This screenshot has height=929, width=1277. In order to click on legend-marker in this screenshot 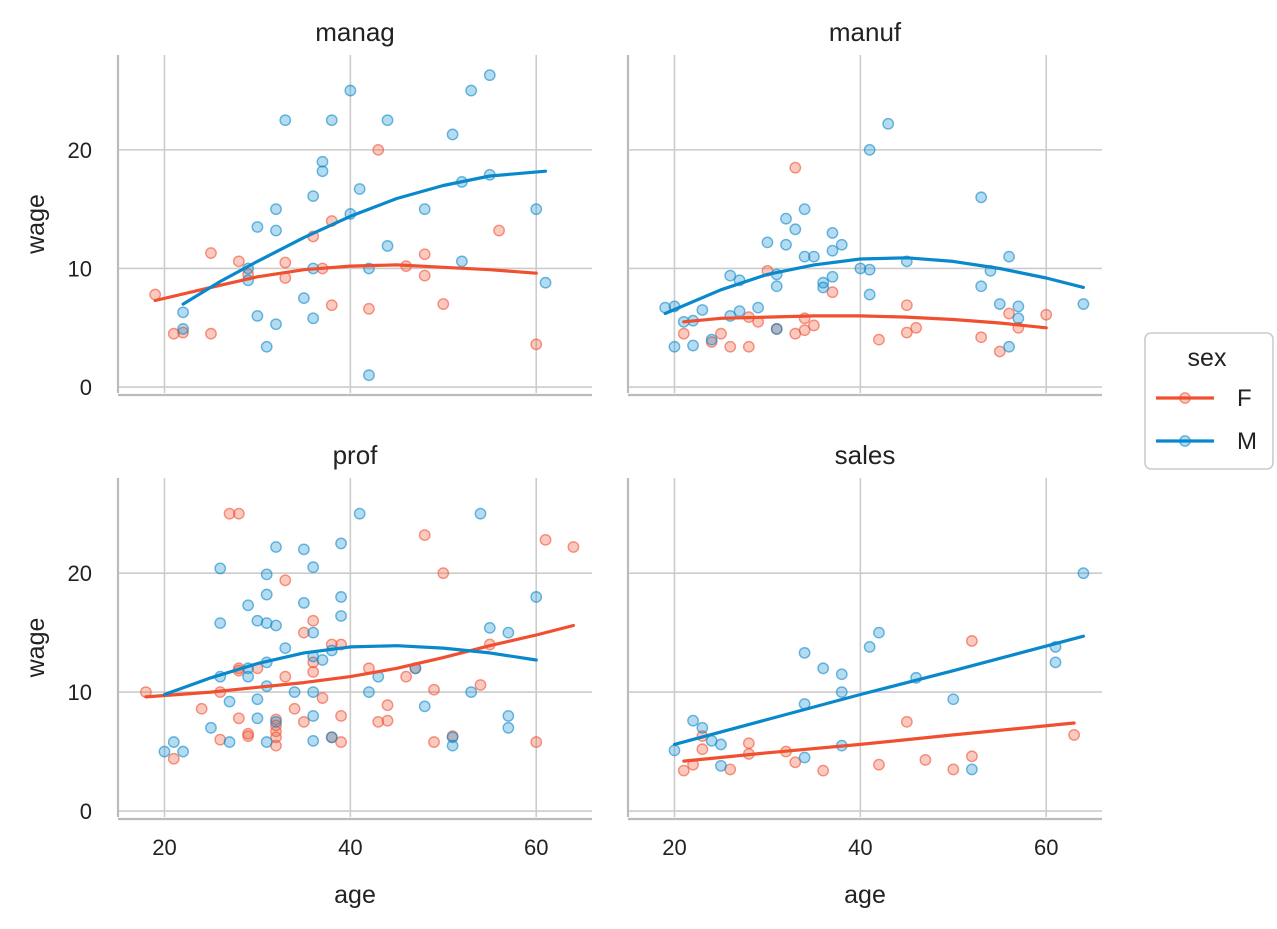, I will do `click(1185, 441)`.